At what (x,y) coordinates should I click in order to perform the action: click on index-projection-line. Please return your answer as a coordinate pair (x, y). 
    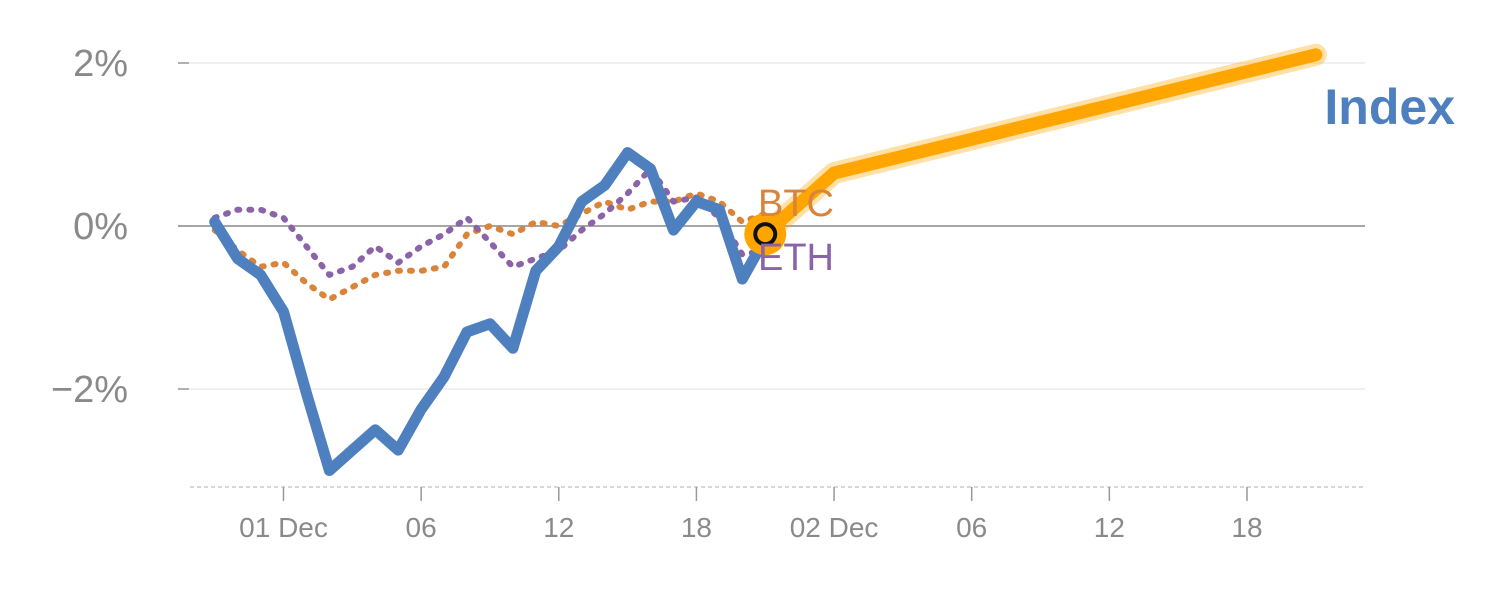
    Looking at the image, I should click on (1040, 144).